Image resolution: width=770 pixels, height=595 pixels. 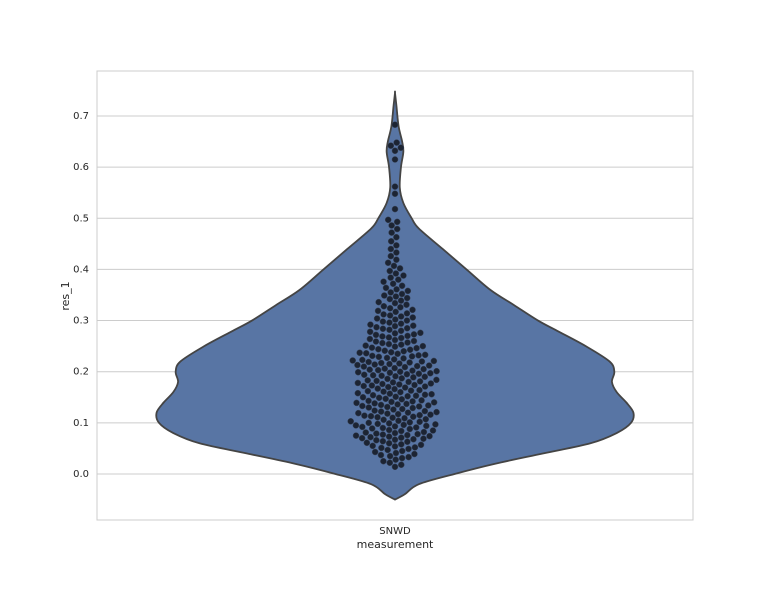 What do you see at coordinates (395, 544) in the screenshot?
I see `x-axis-label: measurement` at bounding box center [395, 544].